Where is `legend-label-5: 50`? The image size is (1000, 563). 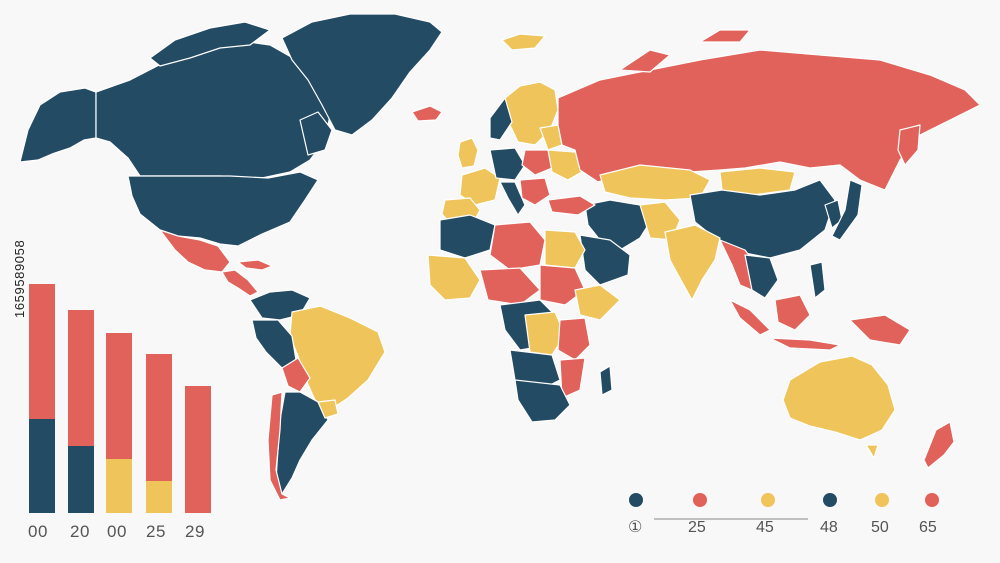
legend-label-5: 50 is located at coordinates (880, 527).